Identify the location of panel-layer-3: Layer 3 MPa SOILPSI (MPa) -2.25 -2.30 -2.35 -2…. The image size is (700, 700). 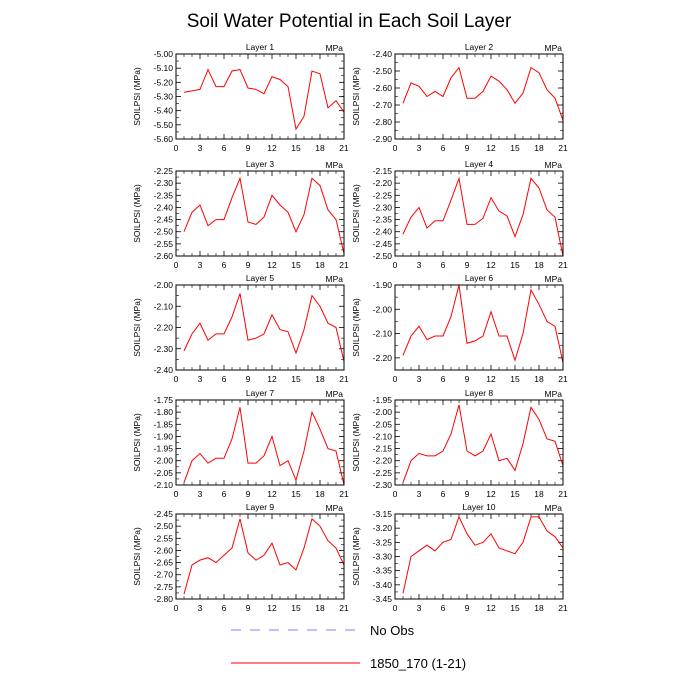
(240, 214).